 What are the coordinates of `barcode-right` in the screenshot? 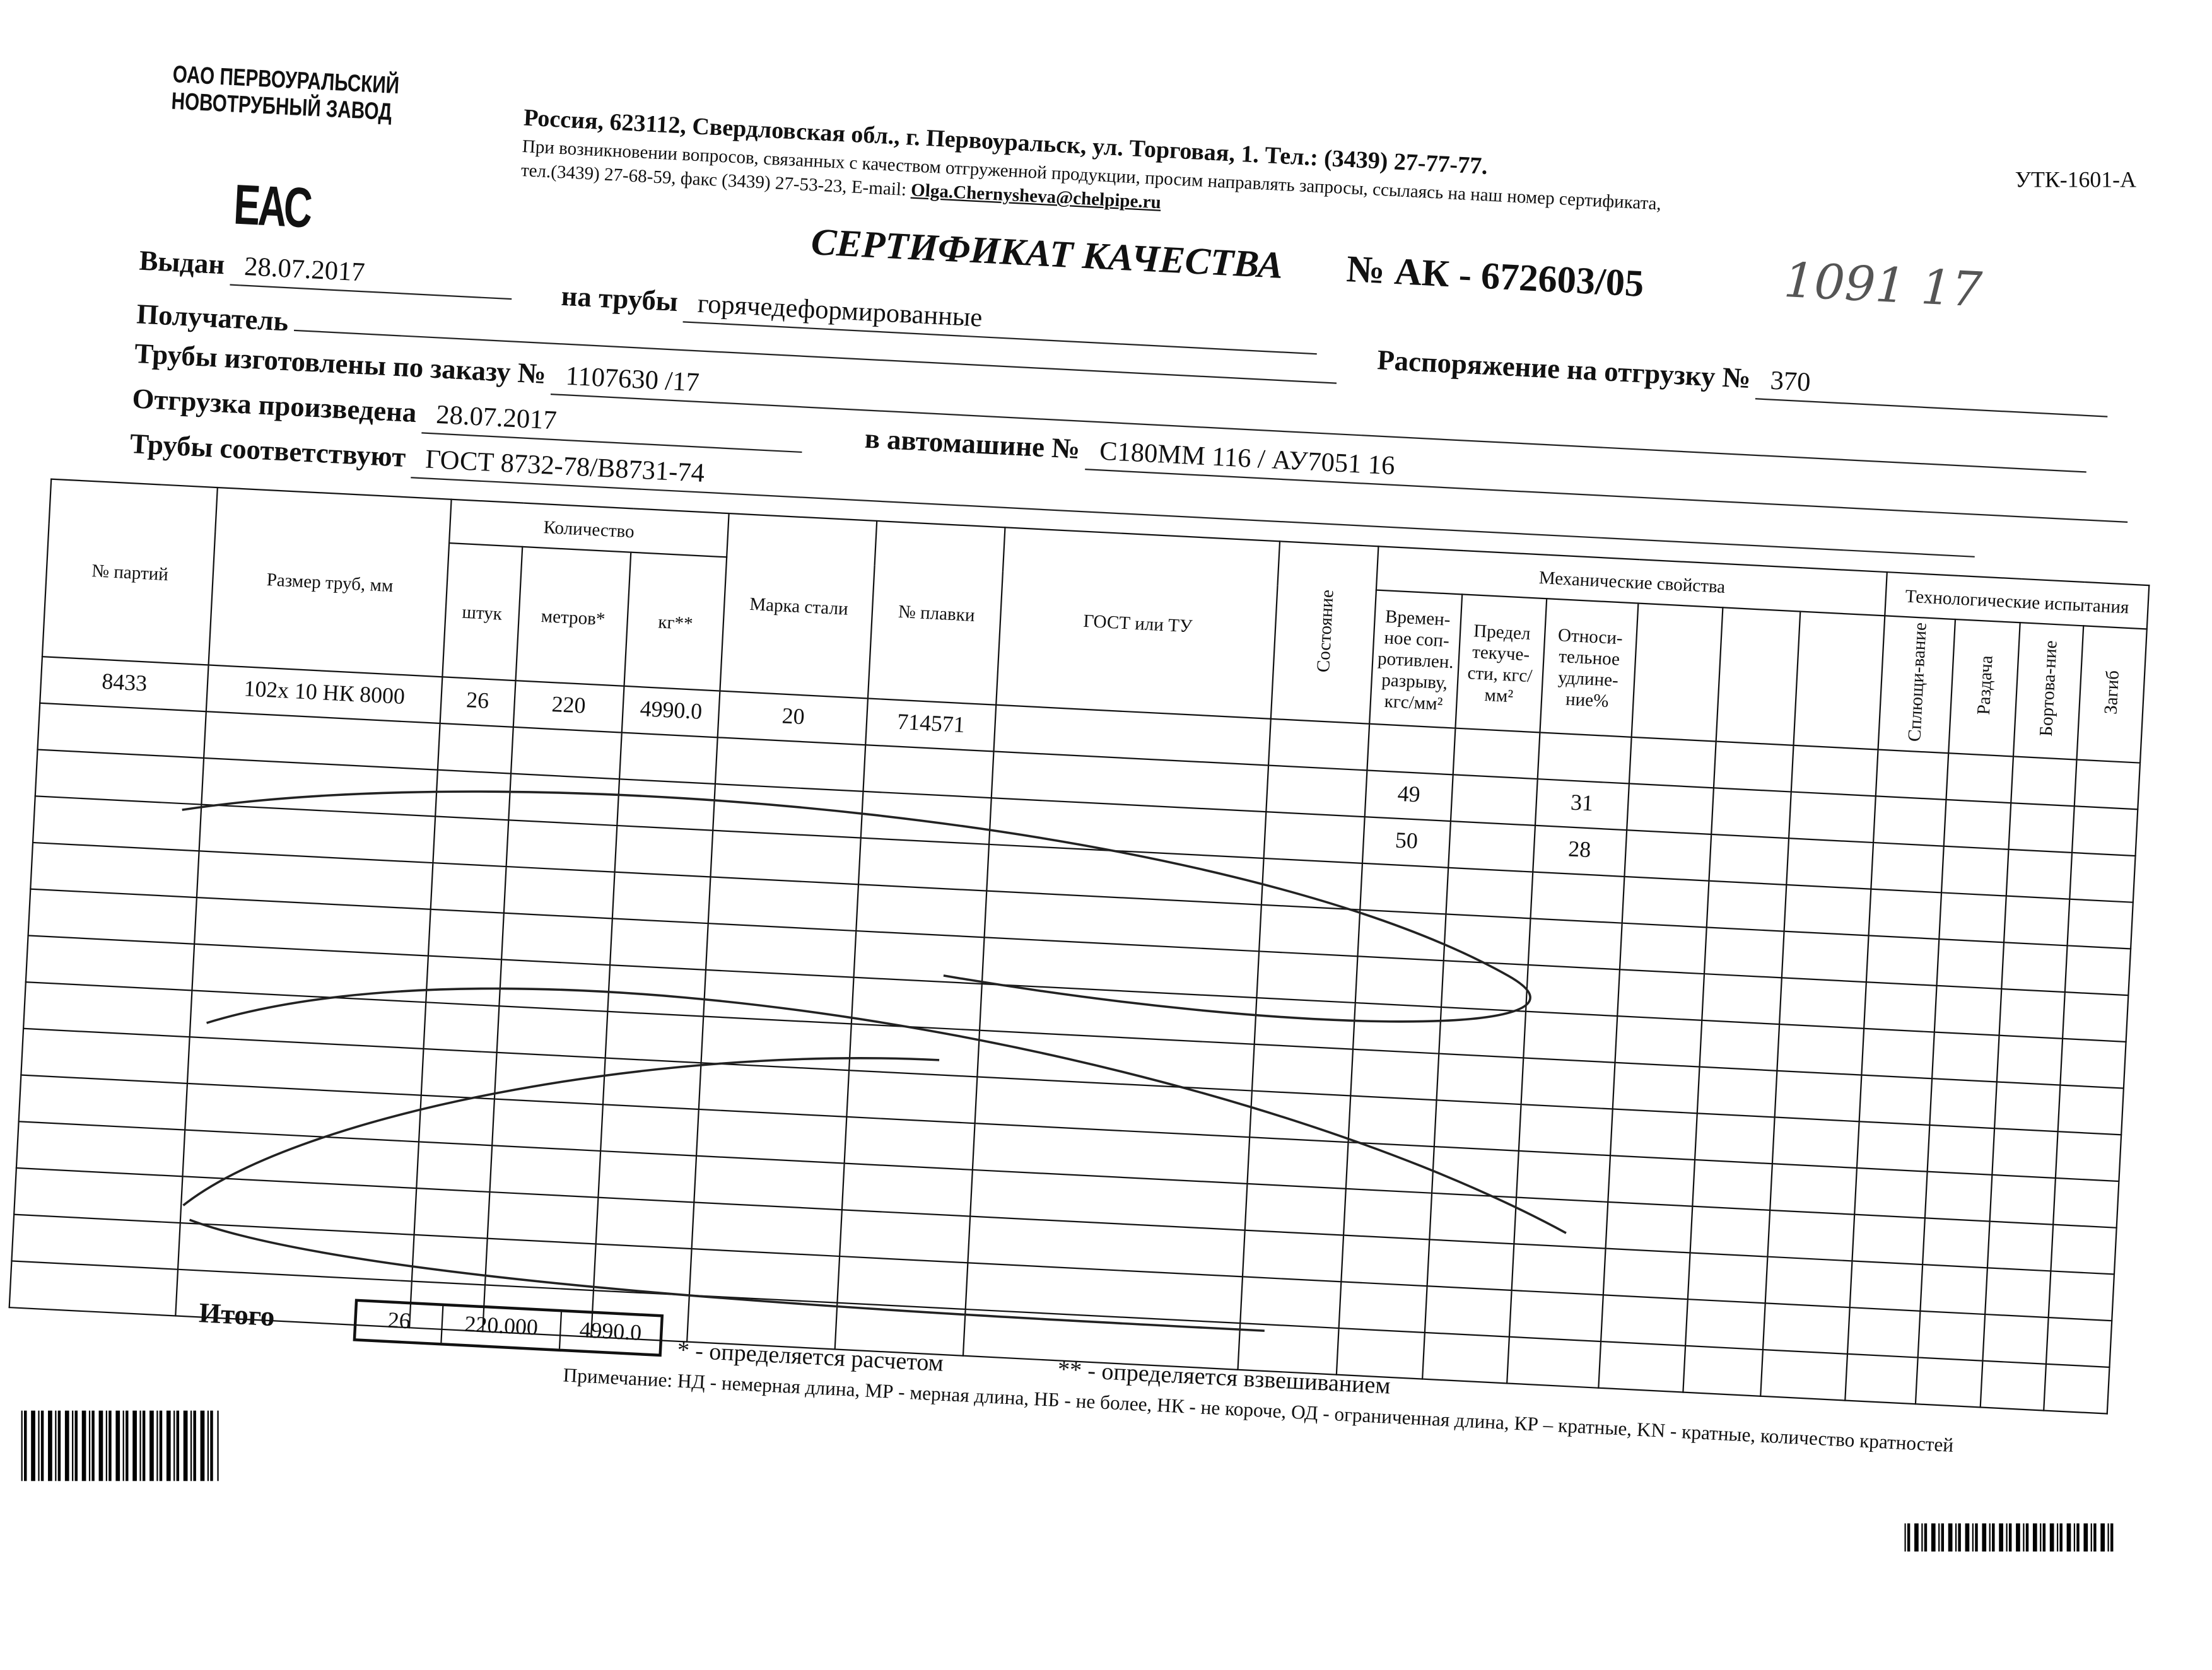 It's located at (2009, 1537).